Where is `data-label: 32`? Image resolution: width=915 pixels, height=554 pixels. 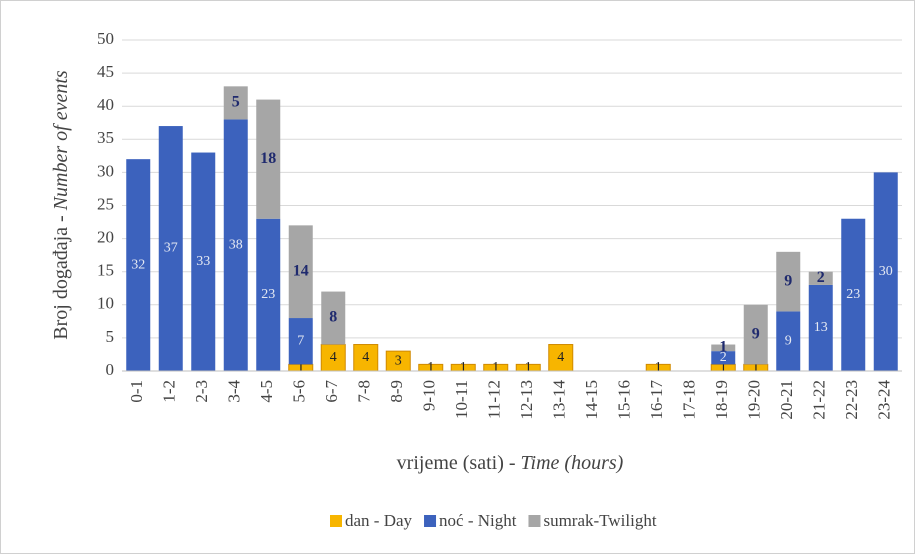
data-label: 32 is located at coordinates (138, 264).